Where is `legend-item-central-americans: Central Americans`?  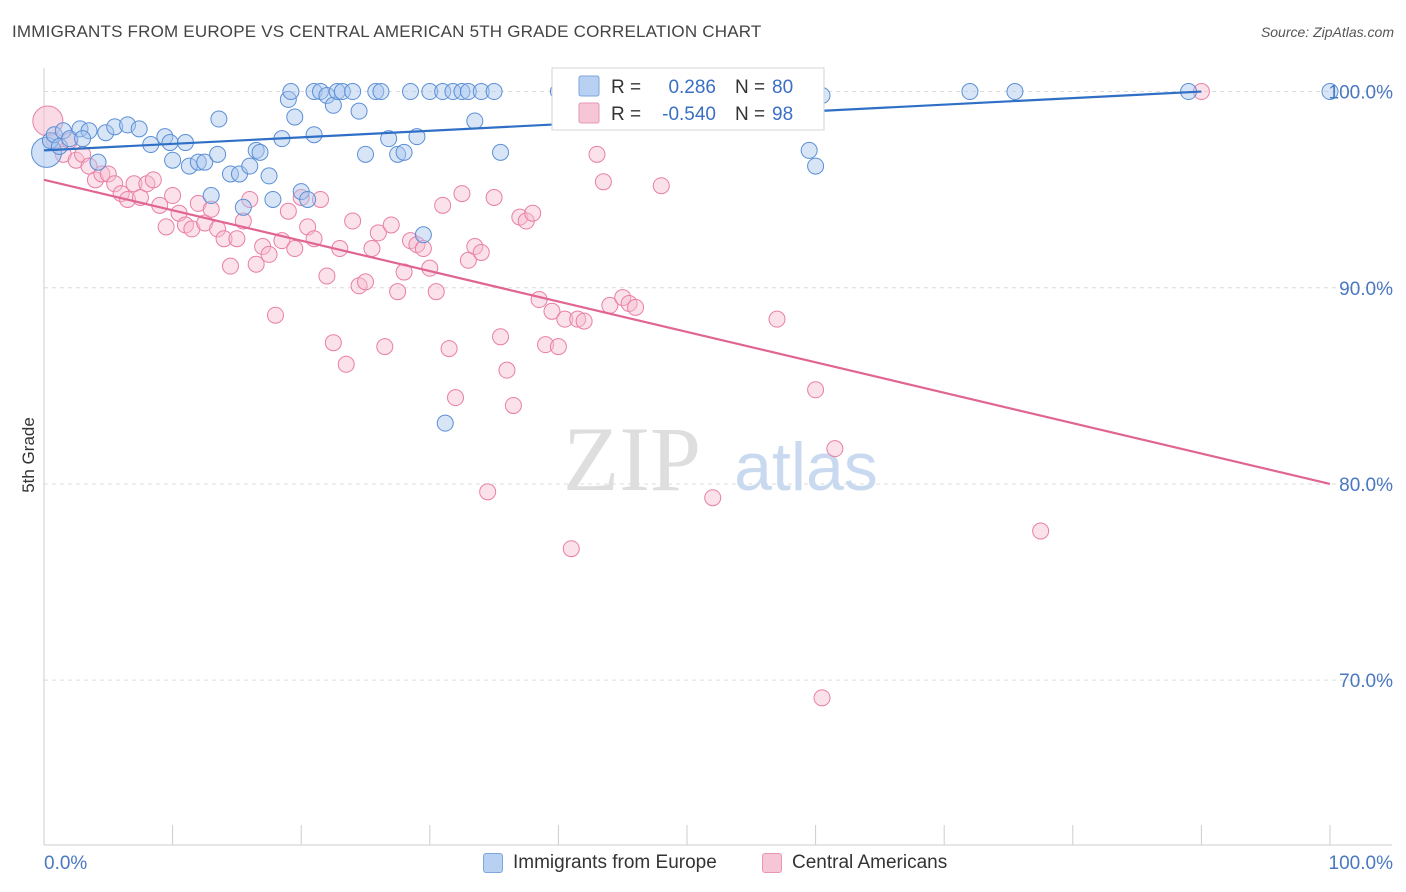
legend-item-central-americans: Central Americans is located at coordinates (854, 863).